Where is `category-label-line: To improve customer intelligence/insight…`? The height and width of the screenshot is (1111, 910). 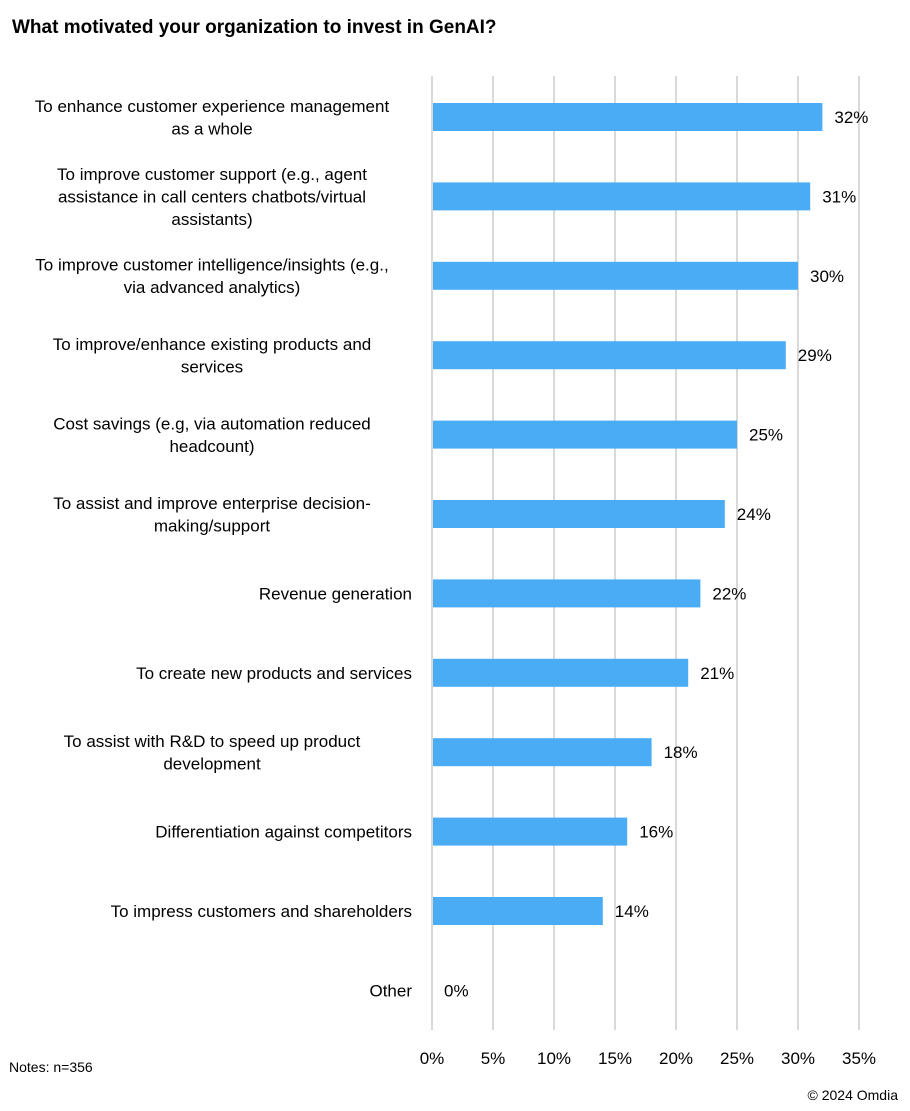 category-label-line: To improve customer intelligence/insight… is located at coordinates (211, 265).